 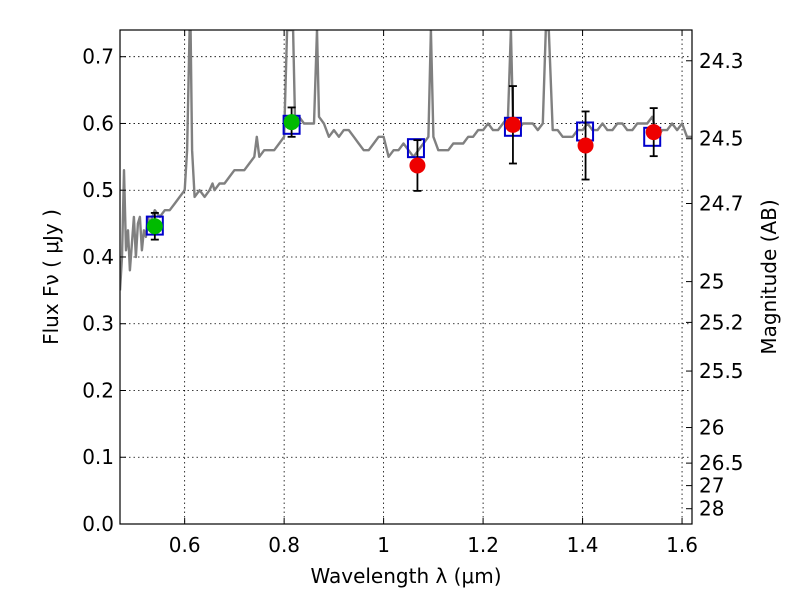 What do you see at coordinates (51, 277) in the screenshot?
I see `y-axis-label: Flux Fν ( μJy )` at bounding box center [51, 277].